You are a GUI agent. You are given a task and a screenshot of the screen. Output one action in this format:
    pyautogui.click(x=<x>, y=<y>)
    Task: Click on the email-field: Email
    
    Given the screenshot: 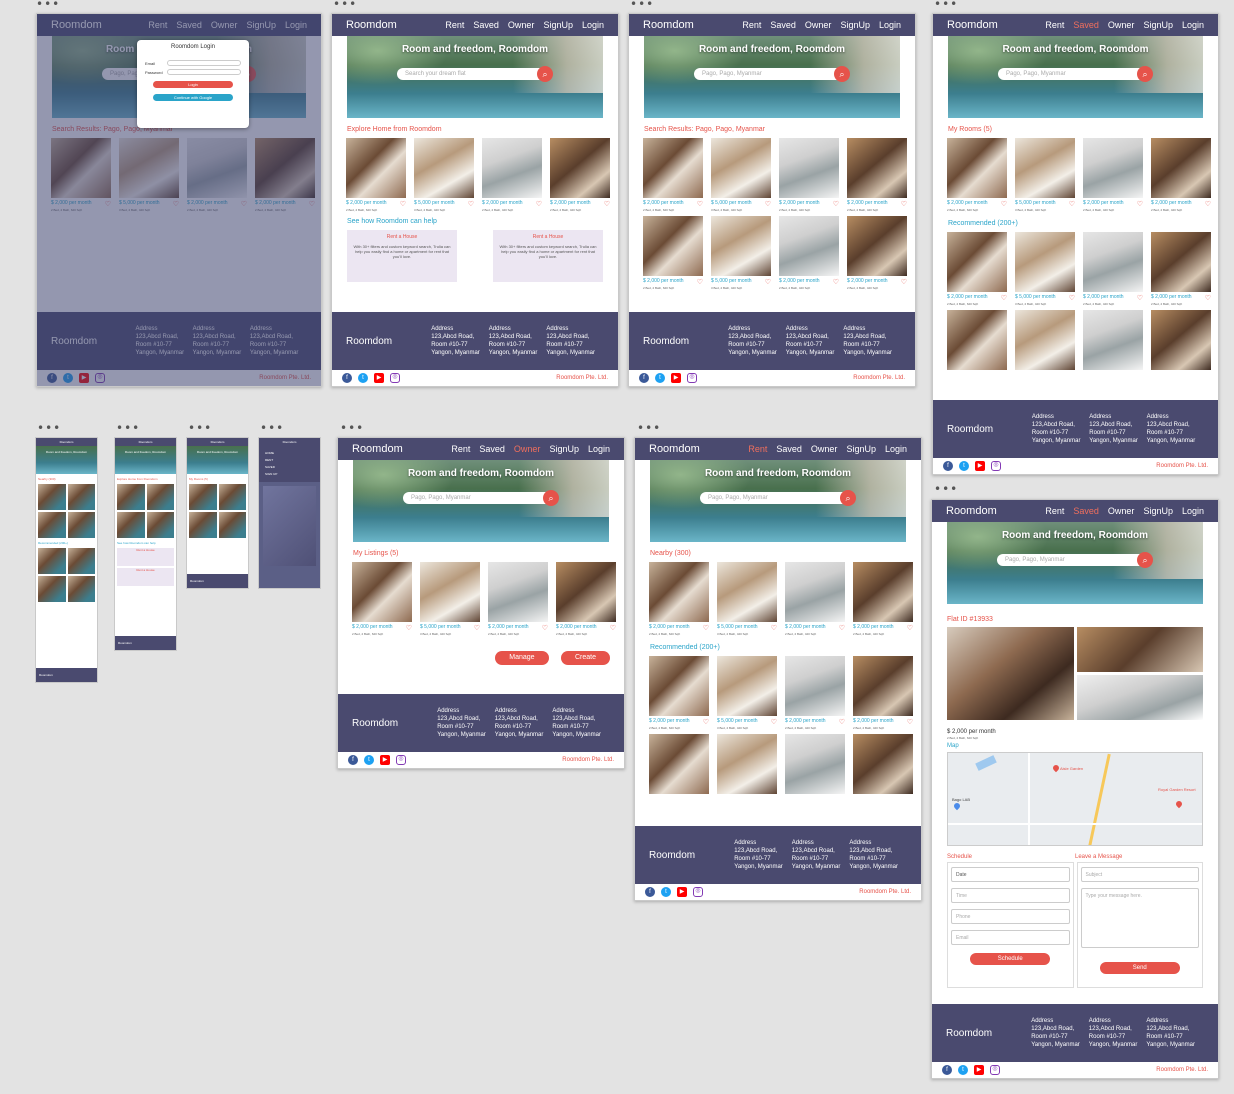 What is the action you would take?
    pyautogui.click(x=1010, y=937)
    